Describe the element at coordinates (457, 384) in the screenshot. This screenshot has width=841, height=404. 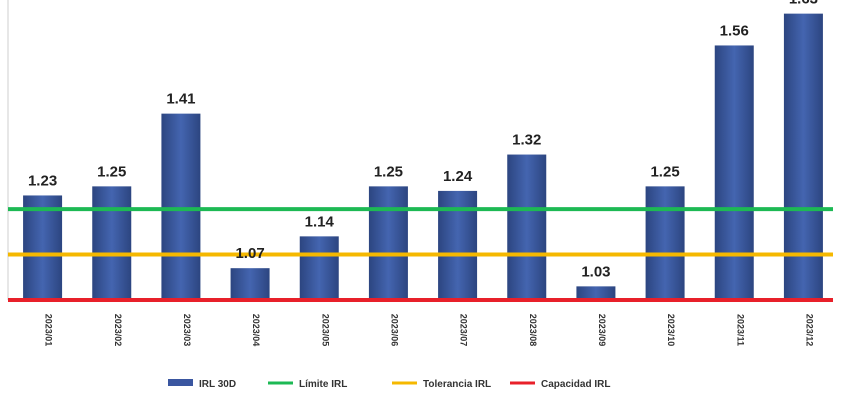
I see `legend-label: Tolerancia IRL` at that location.